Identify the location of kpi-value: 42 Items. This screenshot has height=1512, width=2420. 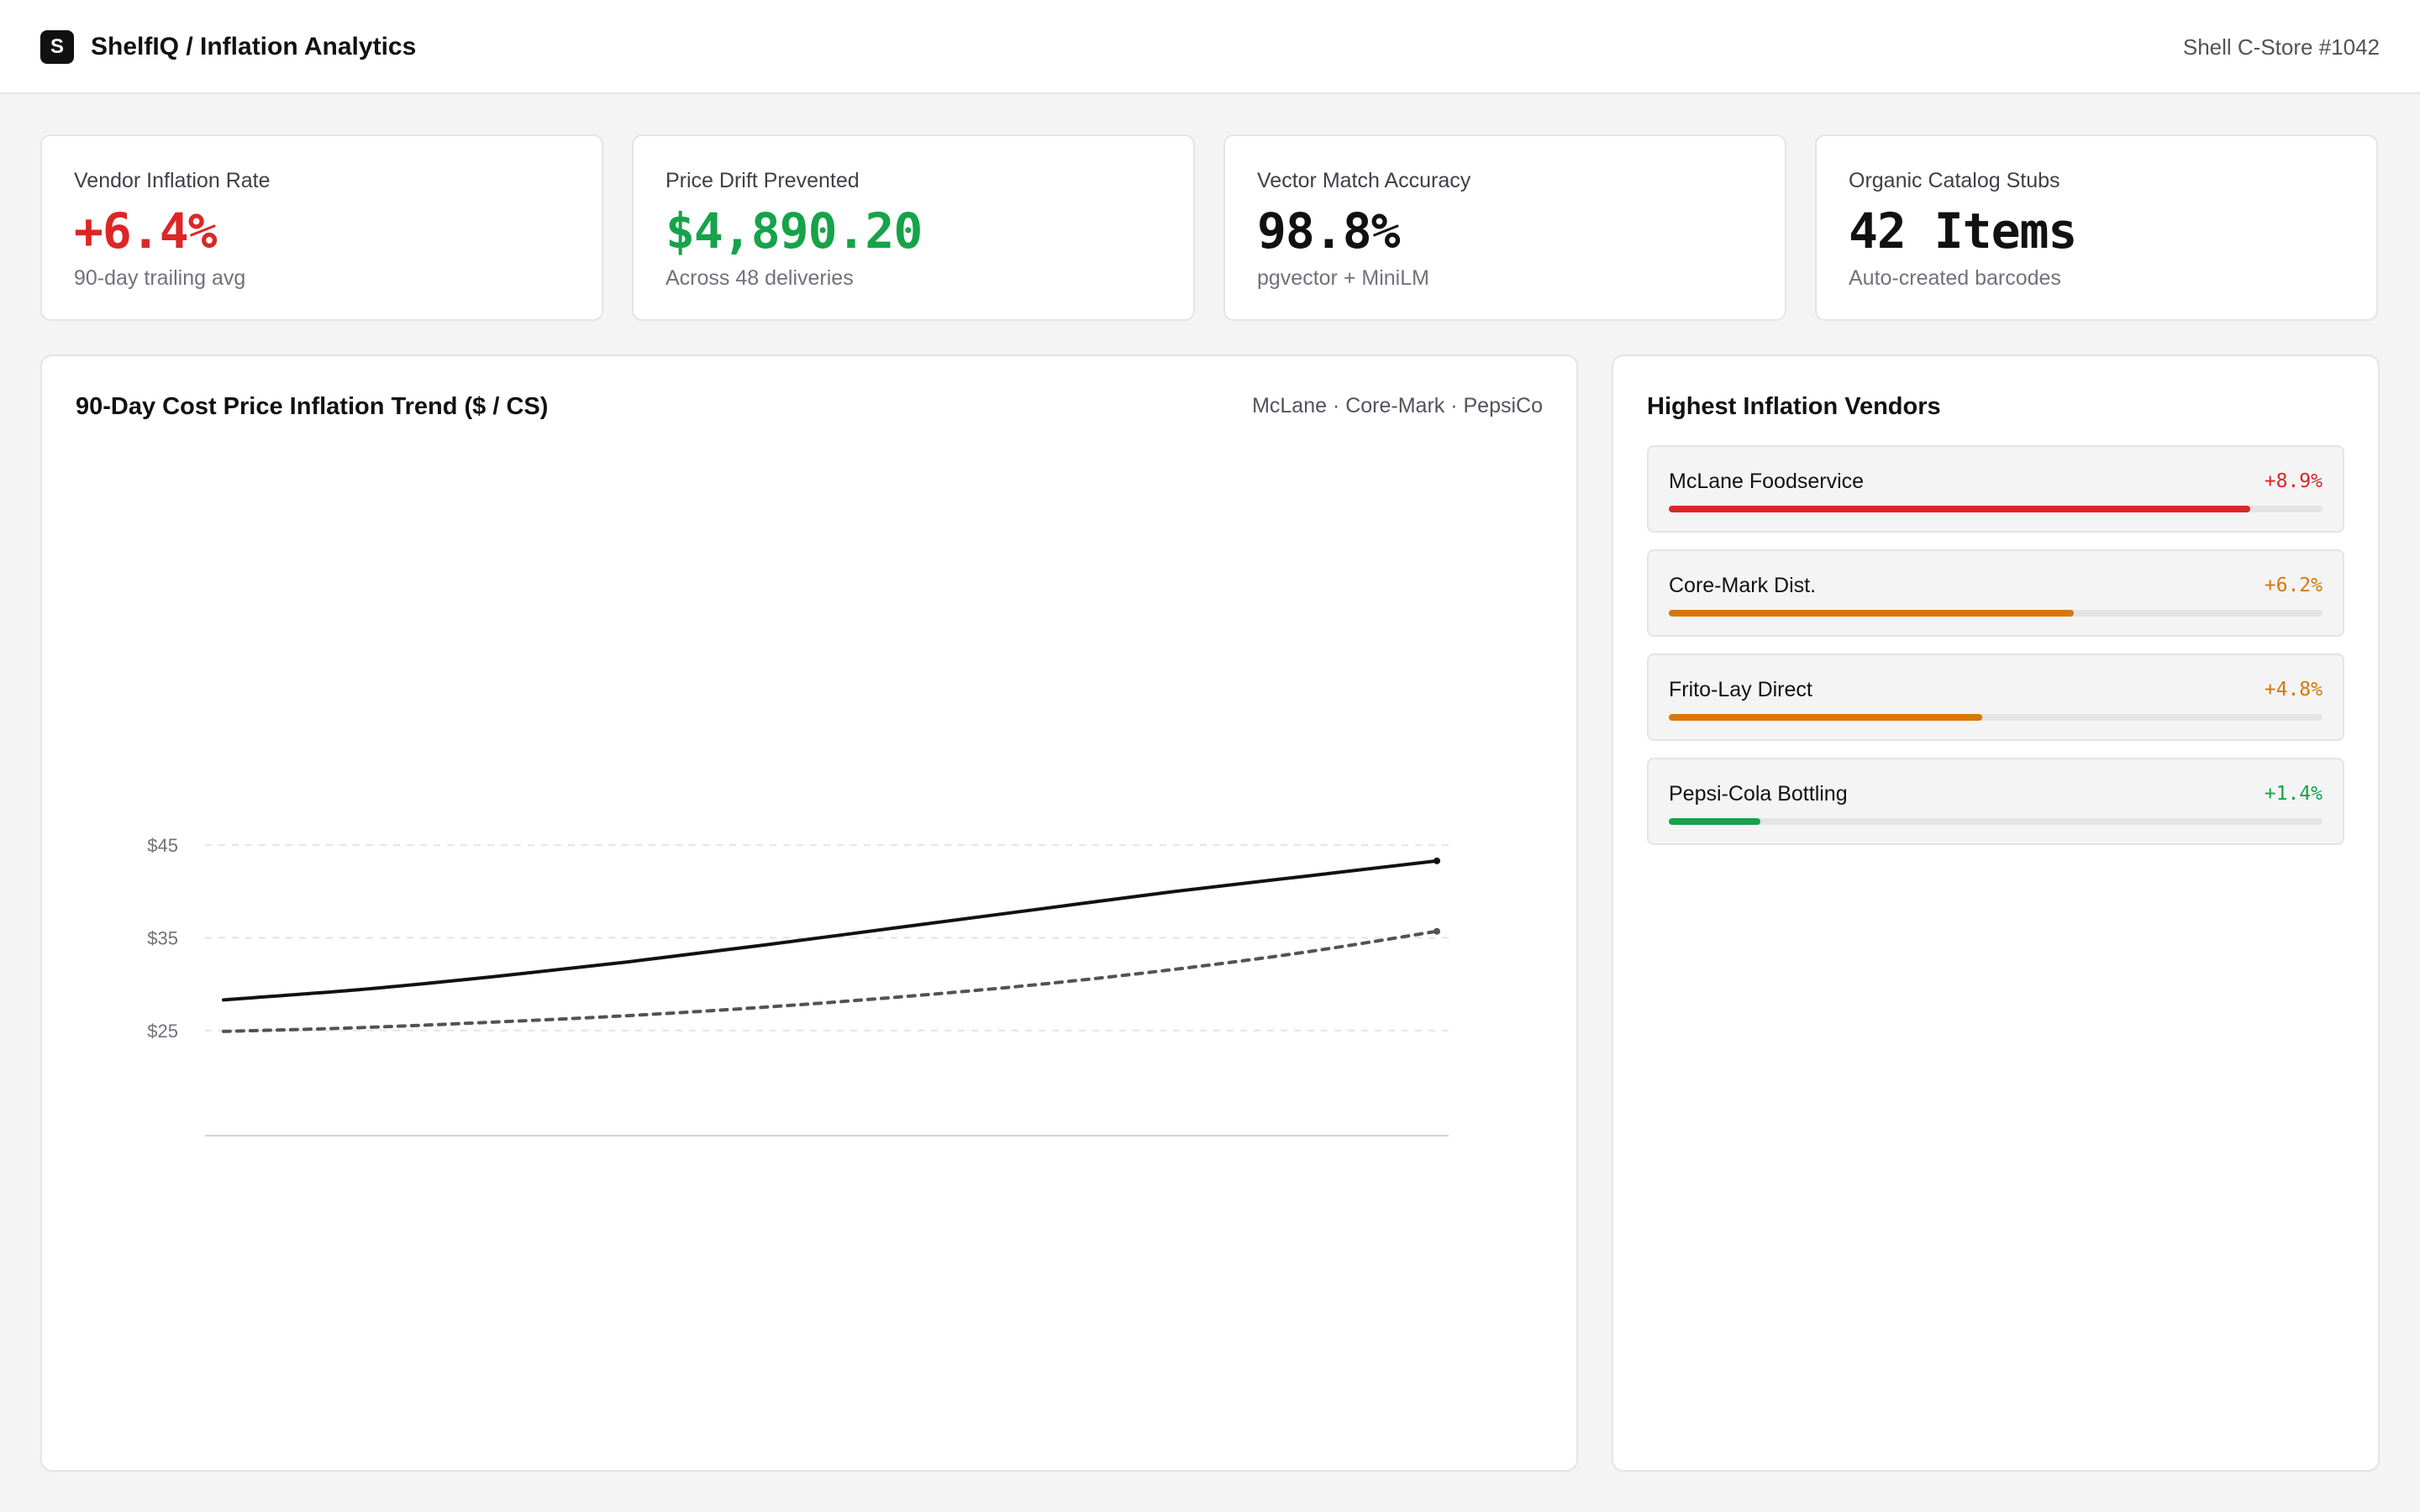
(1963, 231).